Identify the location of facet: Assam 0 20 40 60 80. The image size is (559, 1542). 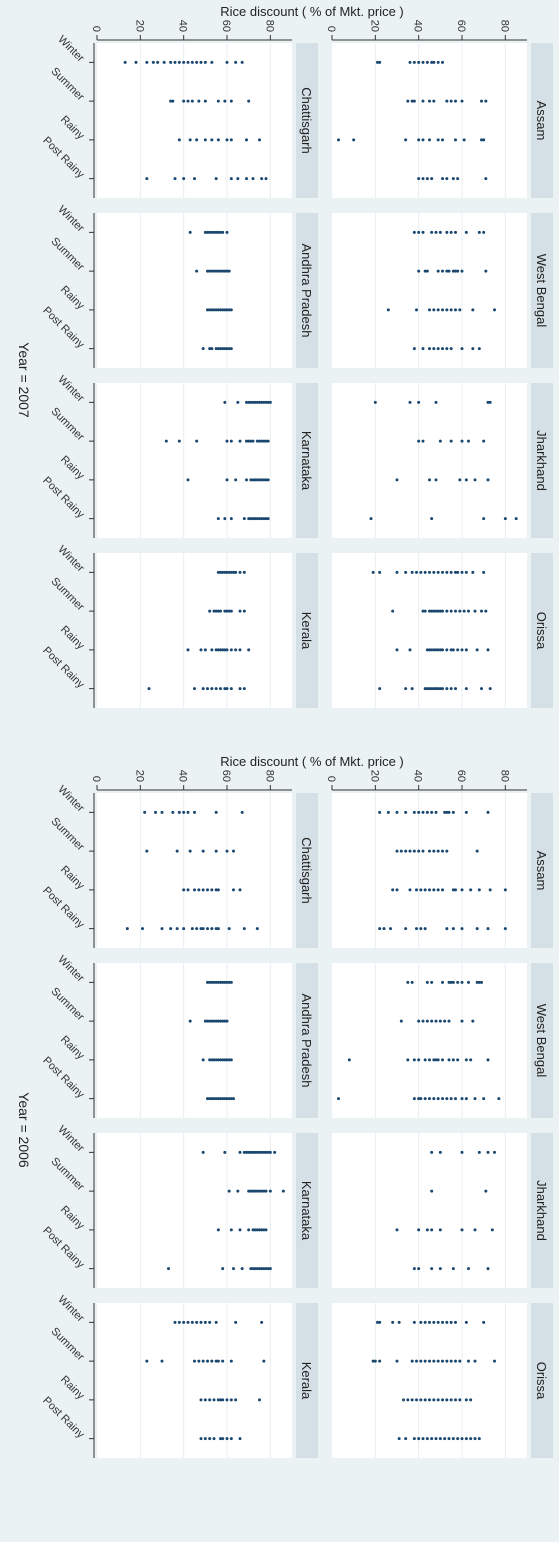
(439, 859).